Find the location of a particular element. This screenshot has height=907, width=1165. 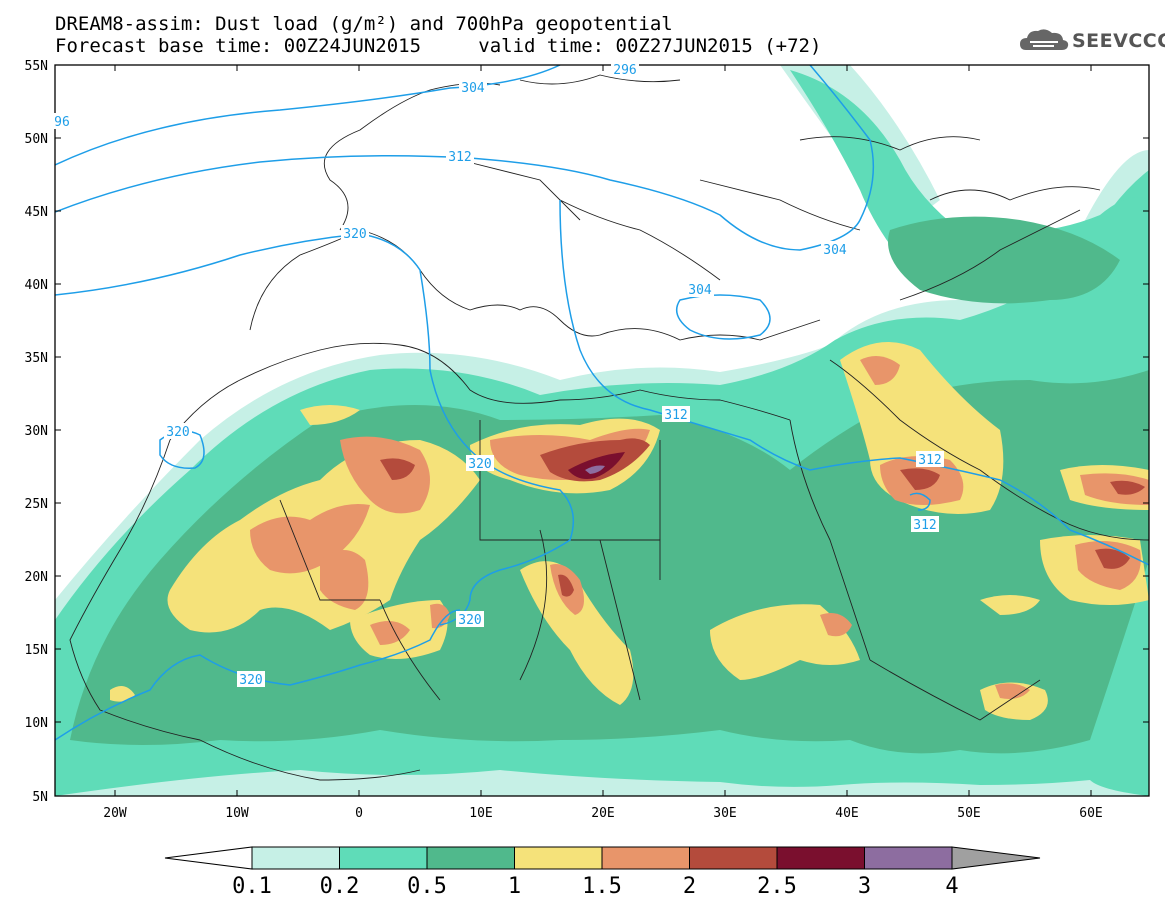

lat-label: 5N is located at coordinates (40, 797).